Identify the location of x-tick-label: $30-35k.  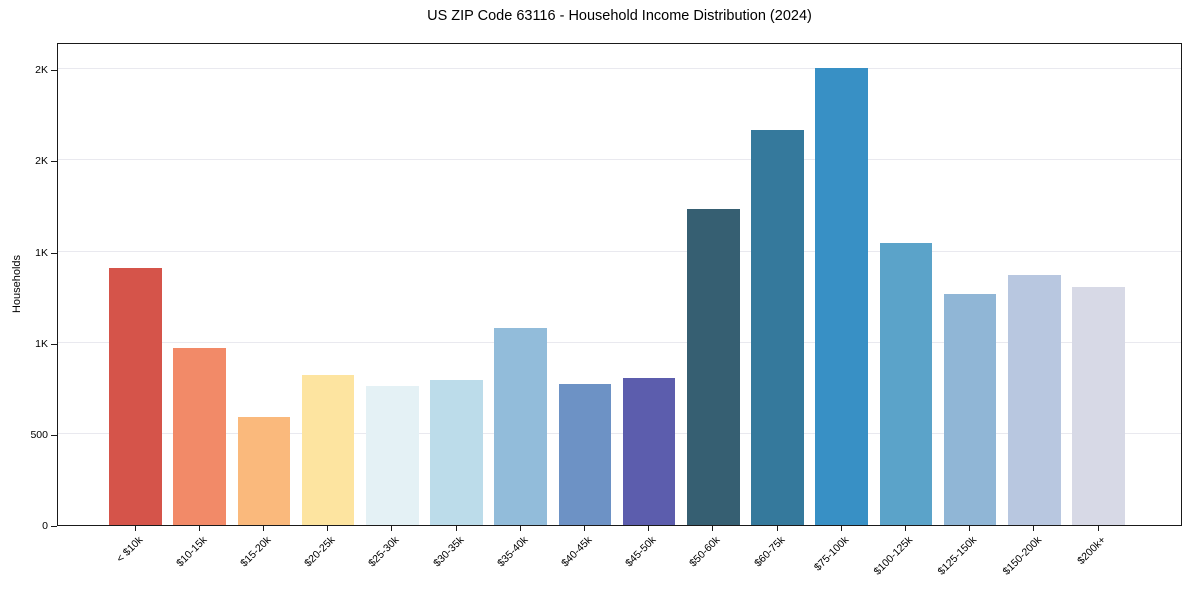
(448, 552).